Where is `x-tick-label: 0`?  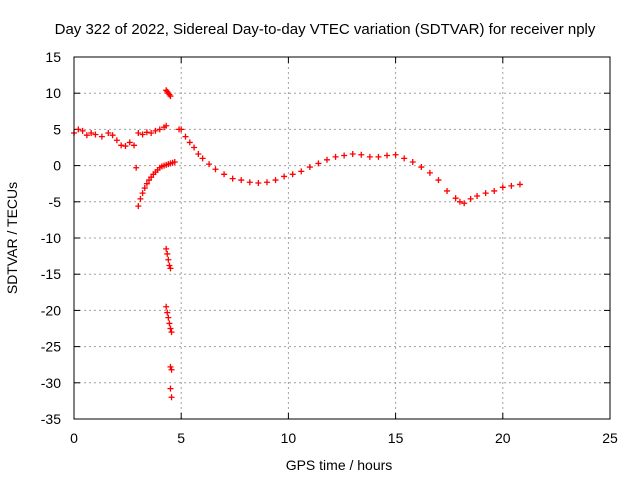 x-tick-label: 0 is located at coordinates (74, 438).